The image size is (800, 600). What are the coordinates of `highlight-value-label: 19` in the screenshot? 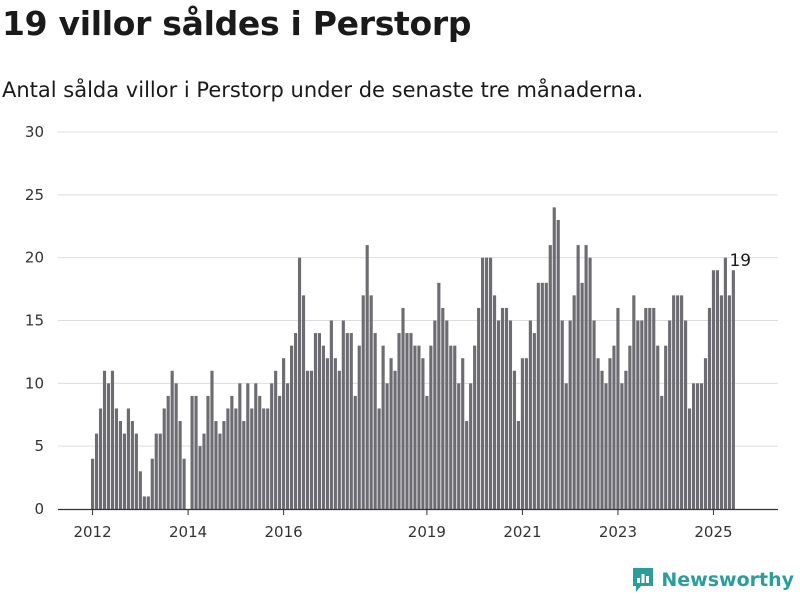 It's located at (740, 261).